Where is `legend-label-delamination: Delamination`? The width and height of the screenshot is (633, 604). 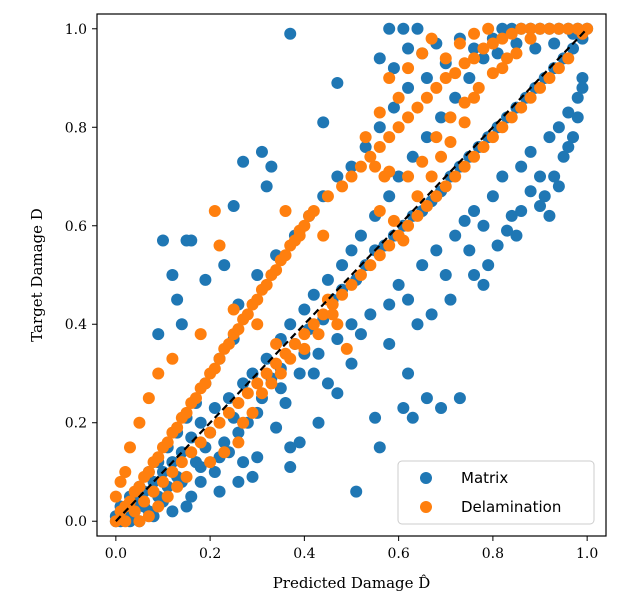
legend-label-delamination: Delamination is located at coordinates (511, 507).